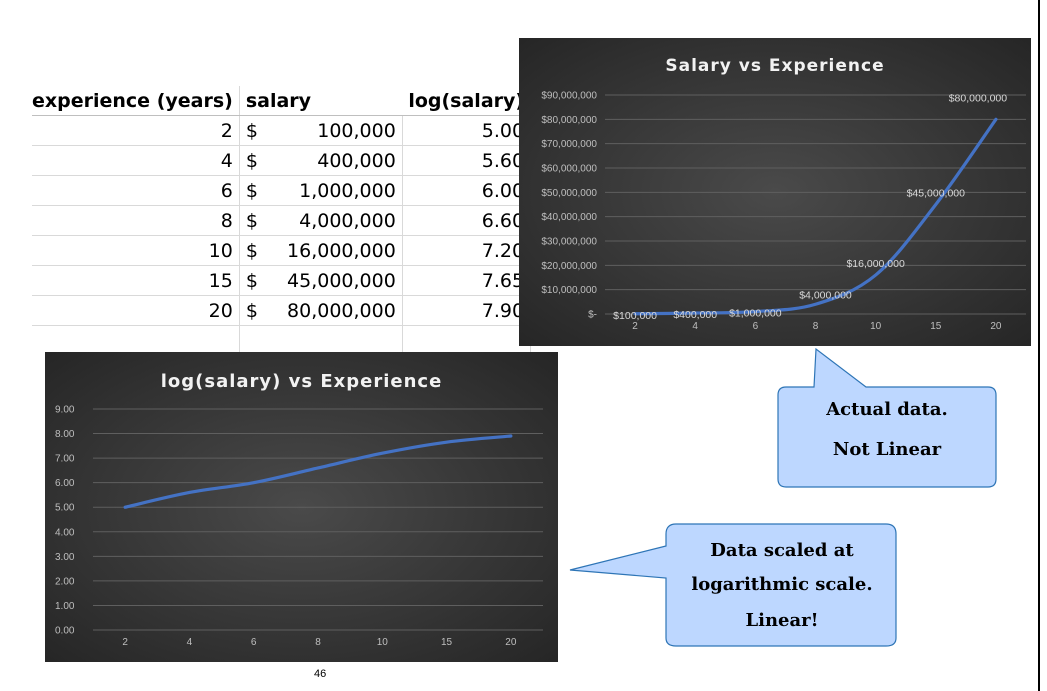 This screenshot has width=1047, height=691. I want to click on header-log-salary: log(salary), so click(467, 101).